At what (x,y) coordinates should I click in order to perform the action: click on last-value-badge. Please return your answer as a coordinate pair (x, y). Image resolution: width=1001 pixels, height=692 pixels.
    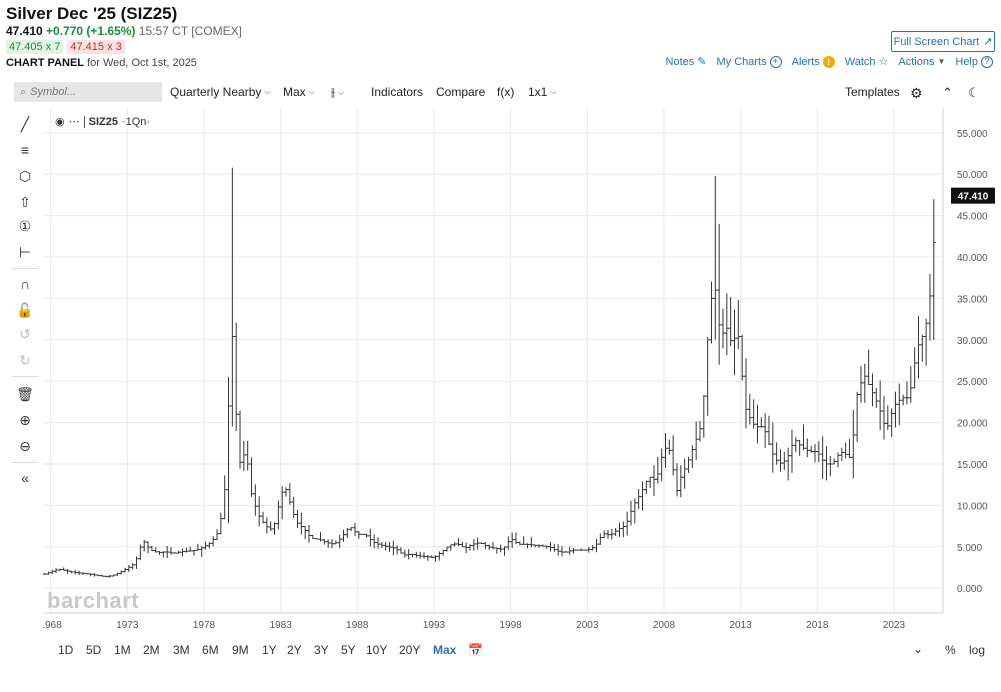
    Looking at the image, I should click on (973, 195).